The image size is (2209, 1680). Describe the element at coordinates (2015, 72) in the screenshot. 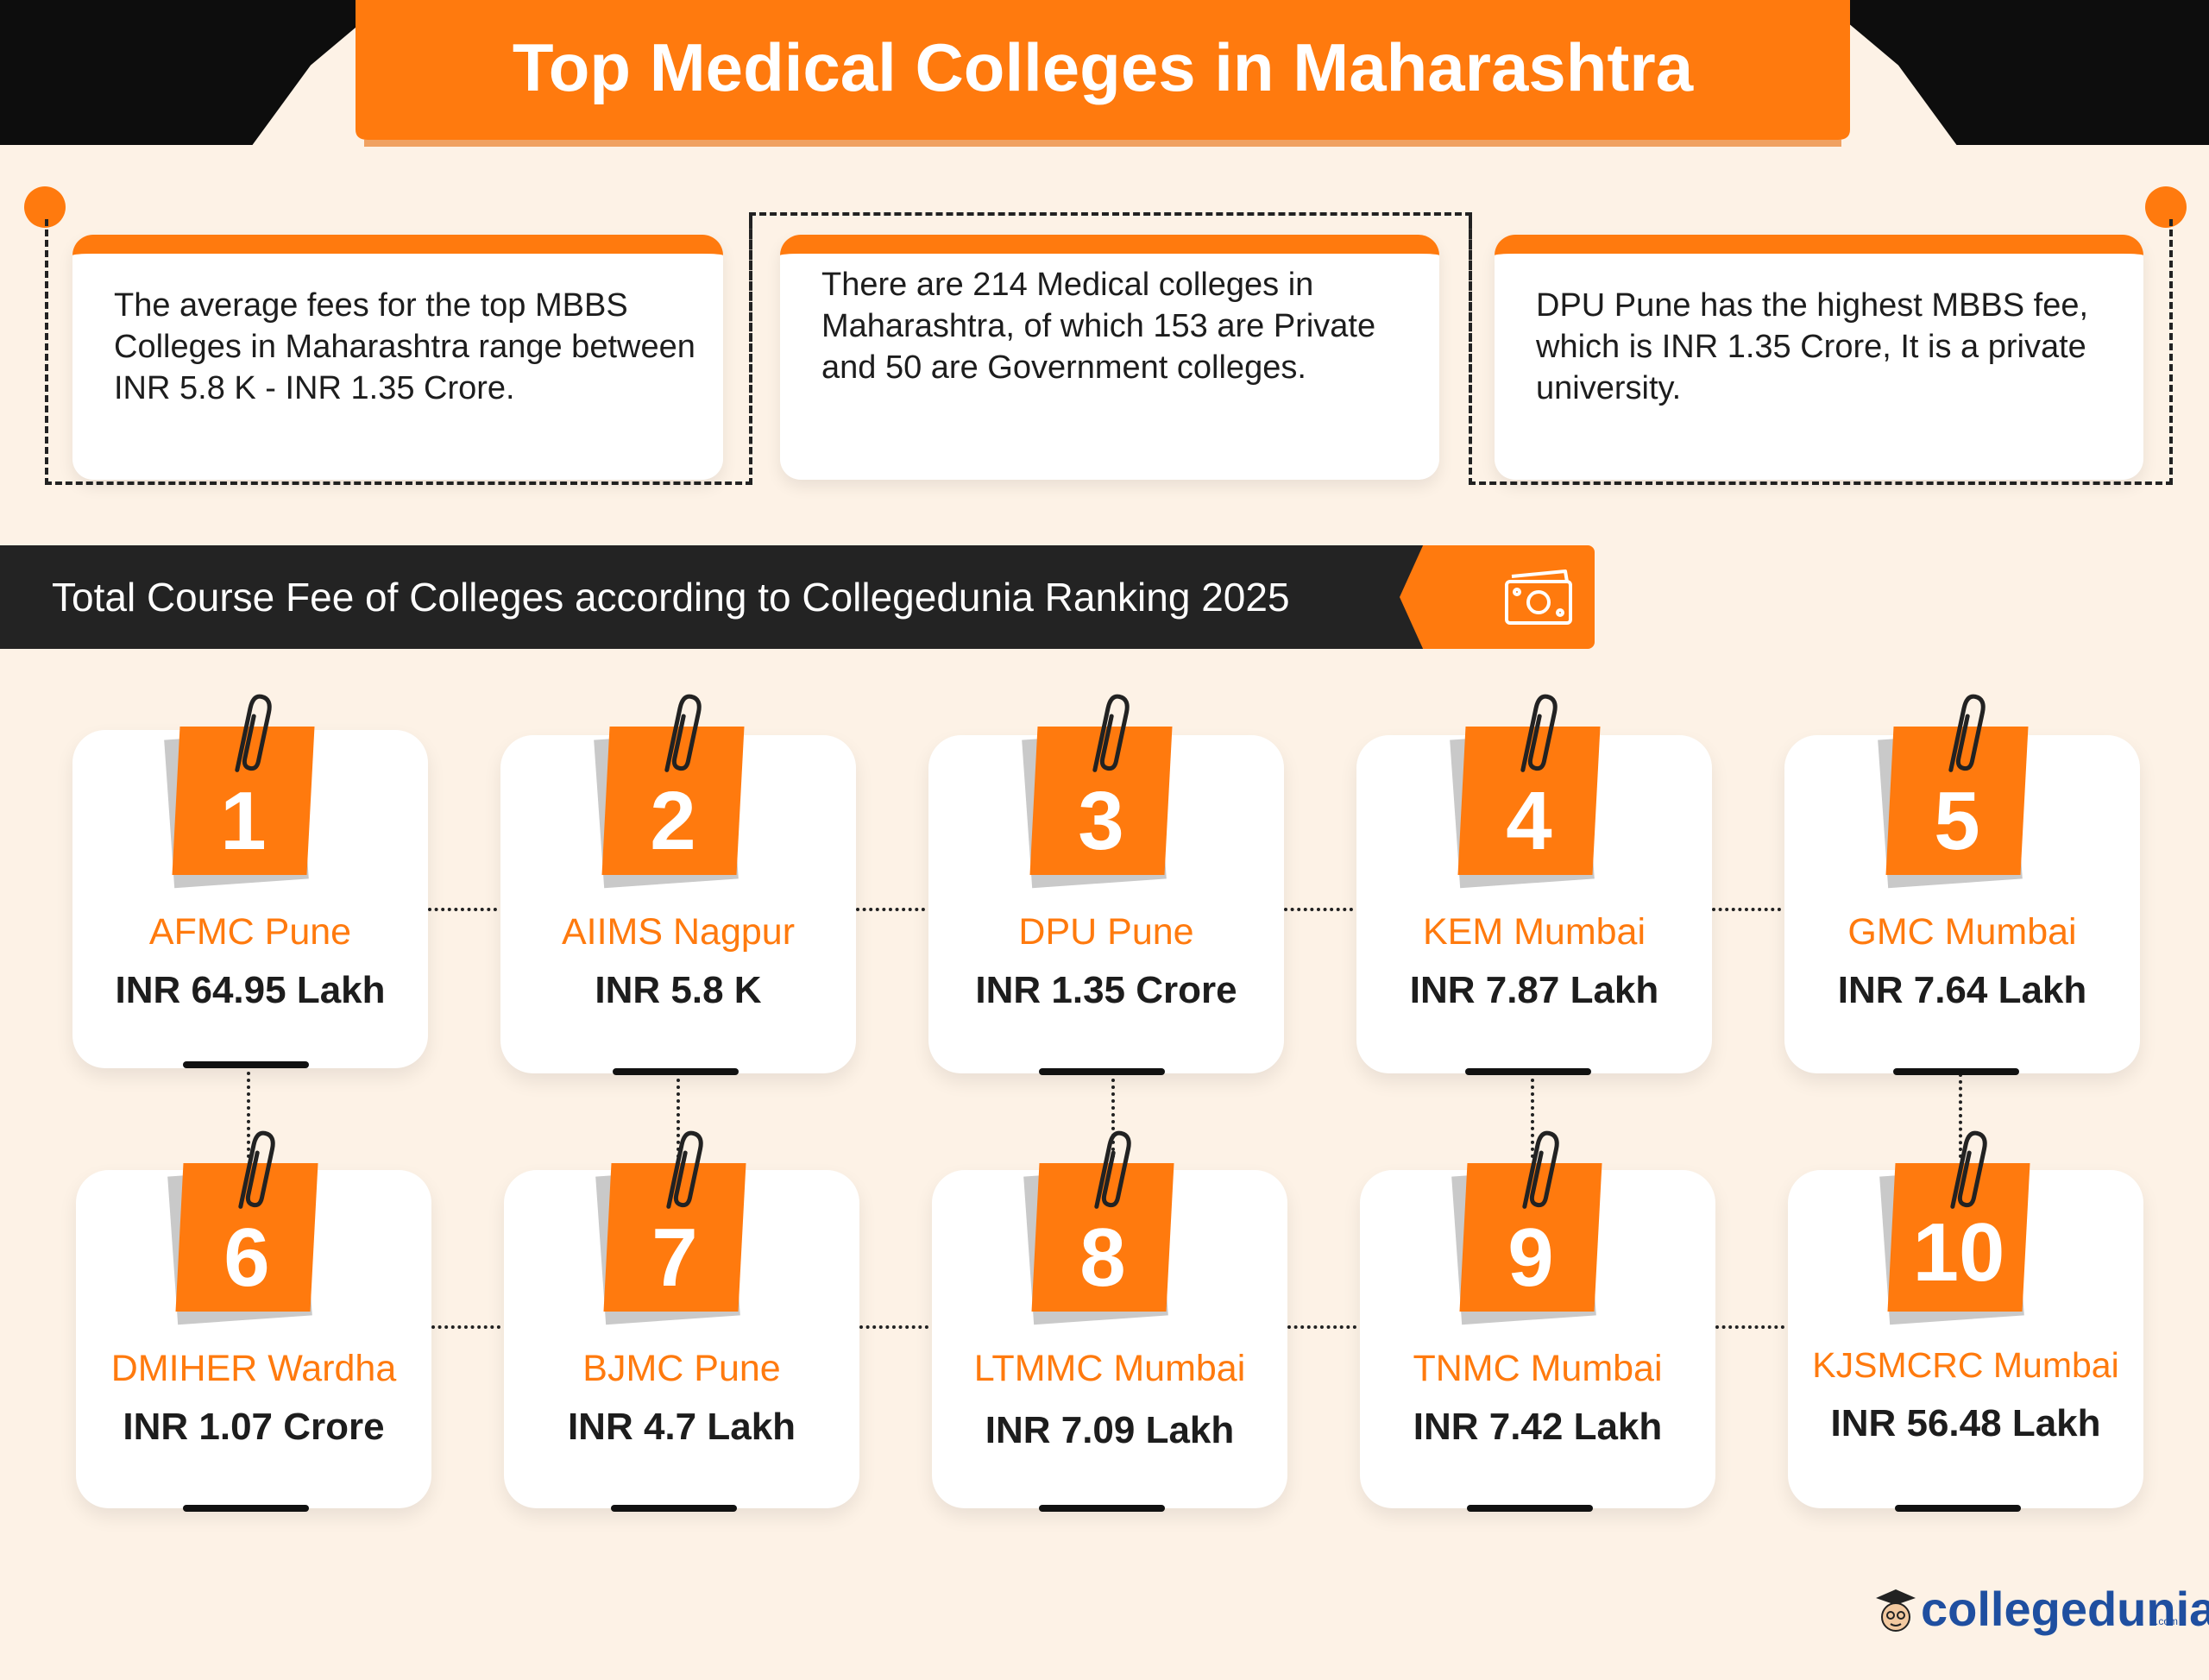

I see `title-band-right` at that location.